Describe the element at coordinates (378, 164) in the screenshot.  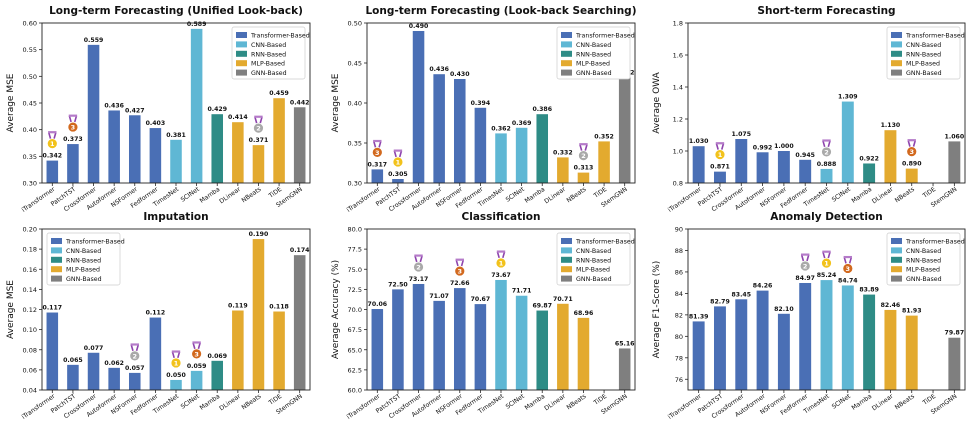
I see `data-label: 0.317` at that location.